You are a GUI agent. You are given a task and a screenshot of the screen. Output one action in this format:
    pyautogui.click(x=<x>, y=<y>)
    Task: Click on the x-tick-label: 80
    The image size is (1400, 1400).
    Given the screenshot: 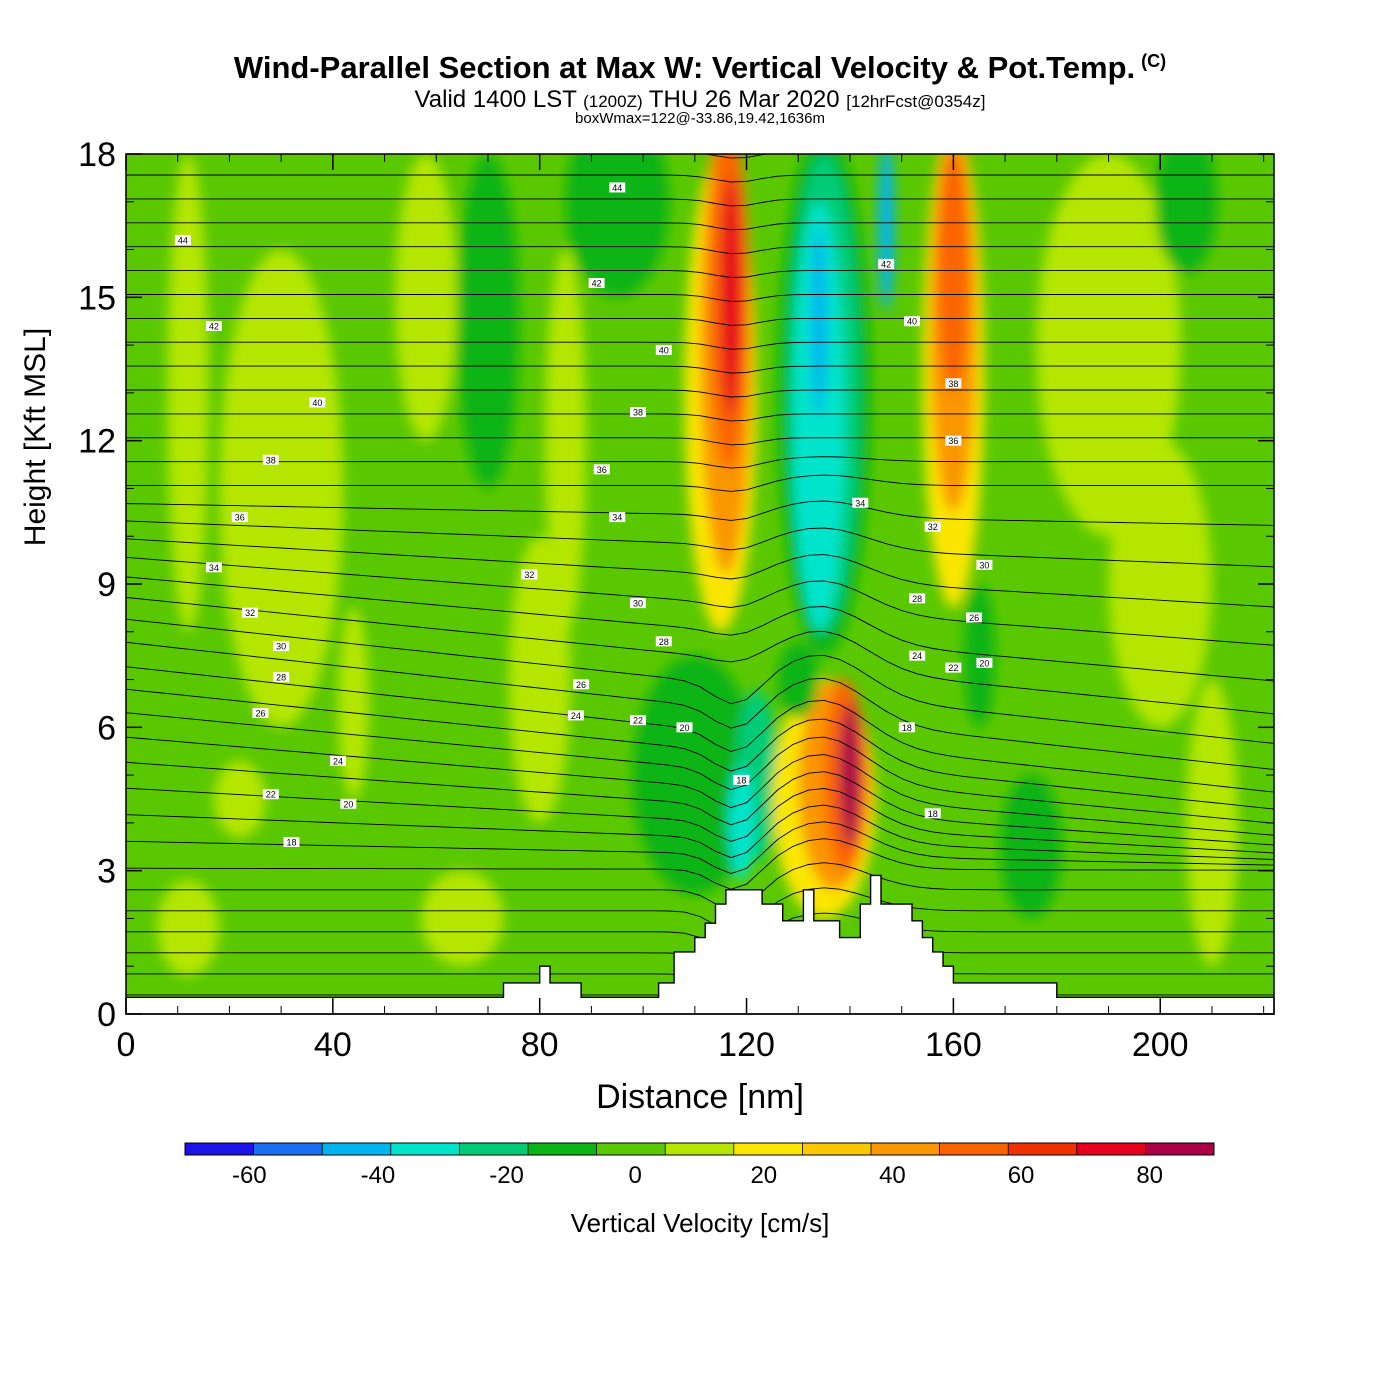 What is the action you would take?
    pyautogui.click(x=540, y=1045)
    